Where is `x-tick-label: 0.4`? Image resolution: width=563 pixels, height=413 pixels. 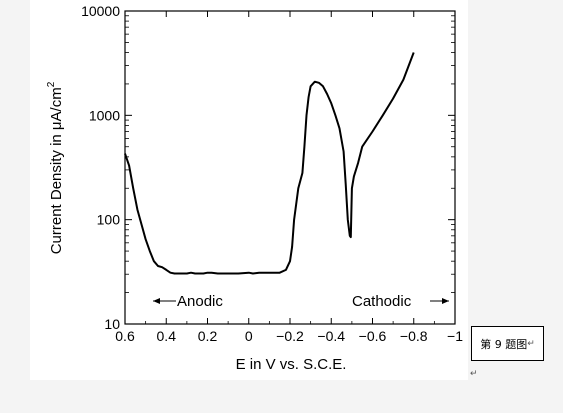
x-tick-label: 0.4 is located at coordinates (167, 336).